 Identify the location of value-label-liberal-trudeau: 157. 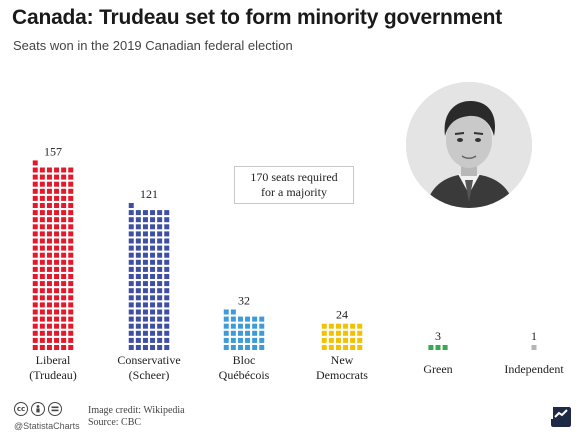
(53, 151).